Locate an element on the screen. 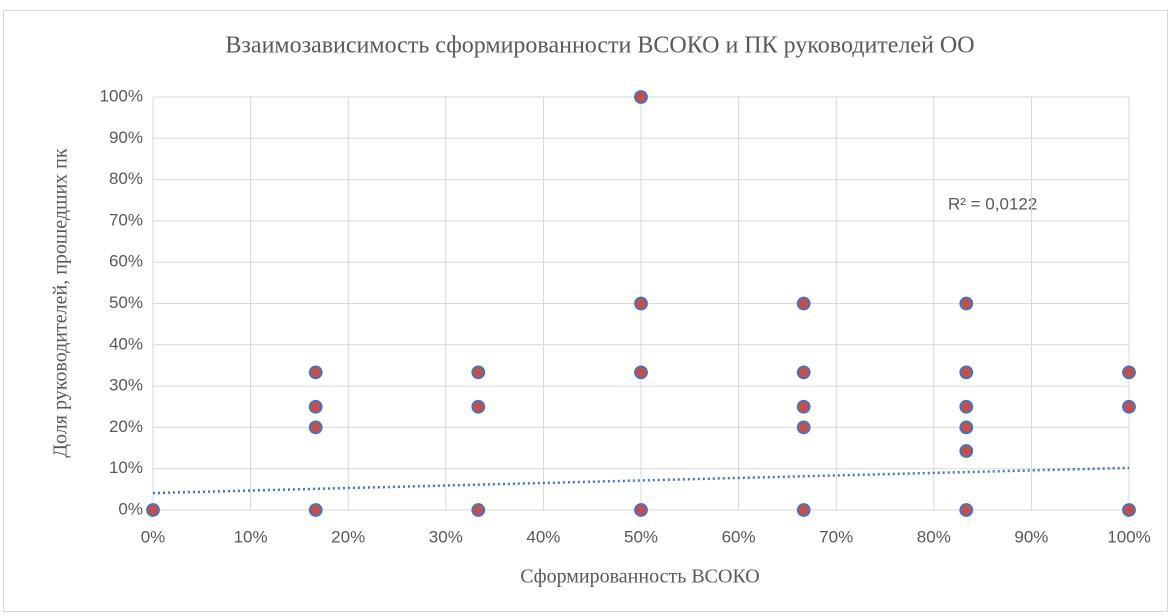  y-tick-label: 40% is located at coordinates (126, 343).